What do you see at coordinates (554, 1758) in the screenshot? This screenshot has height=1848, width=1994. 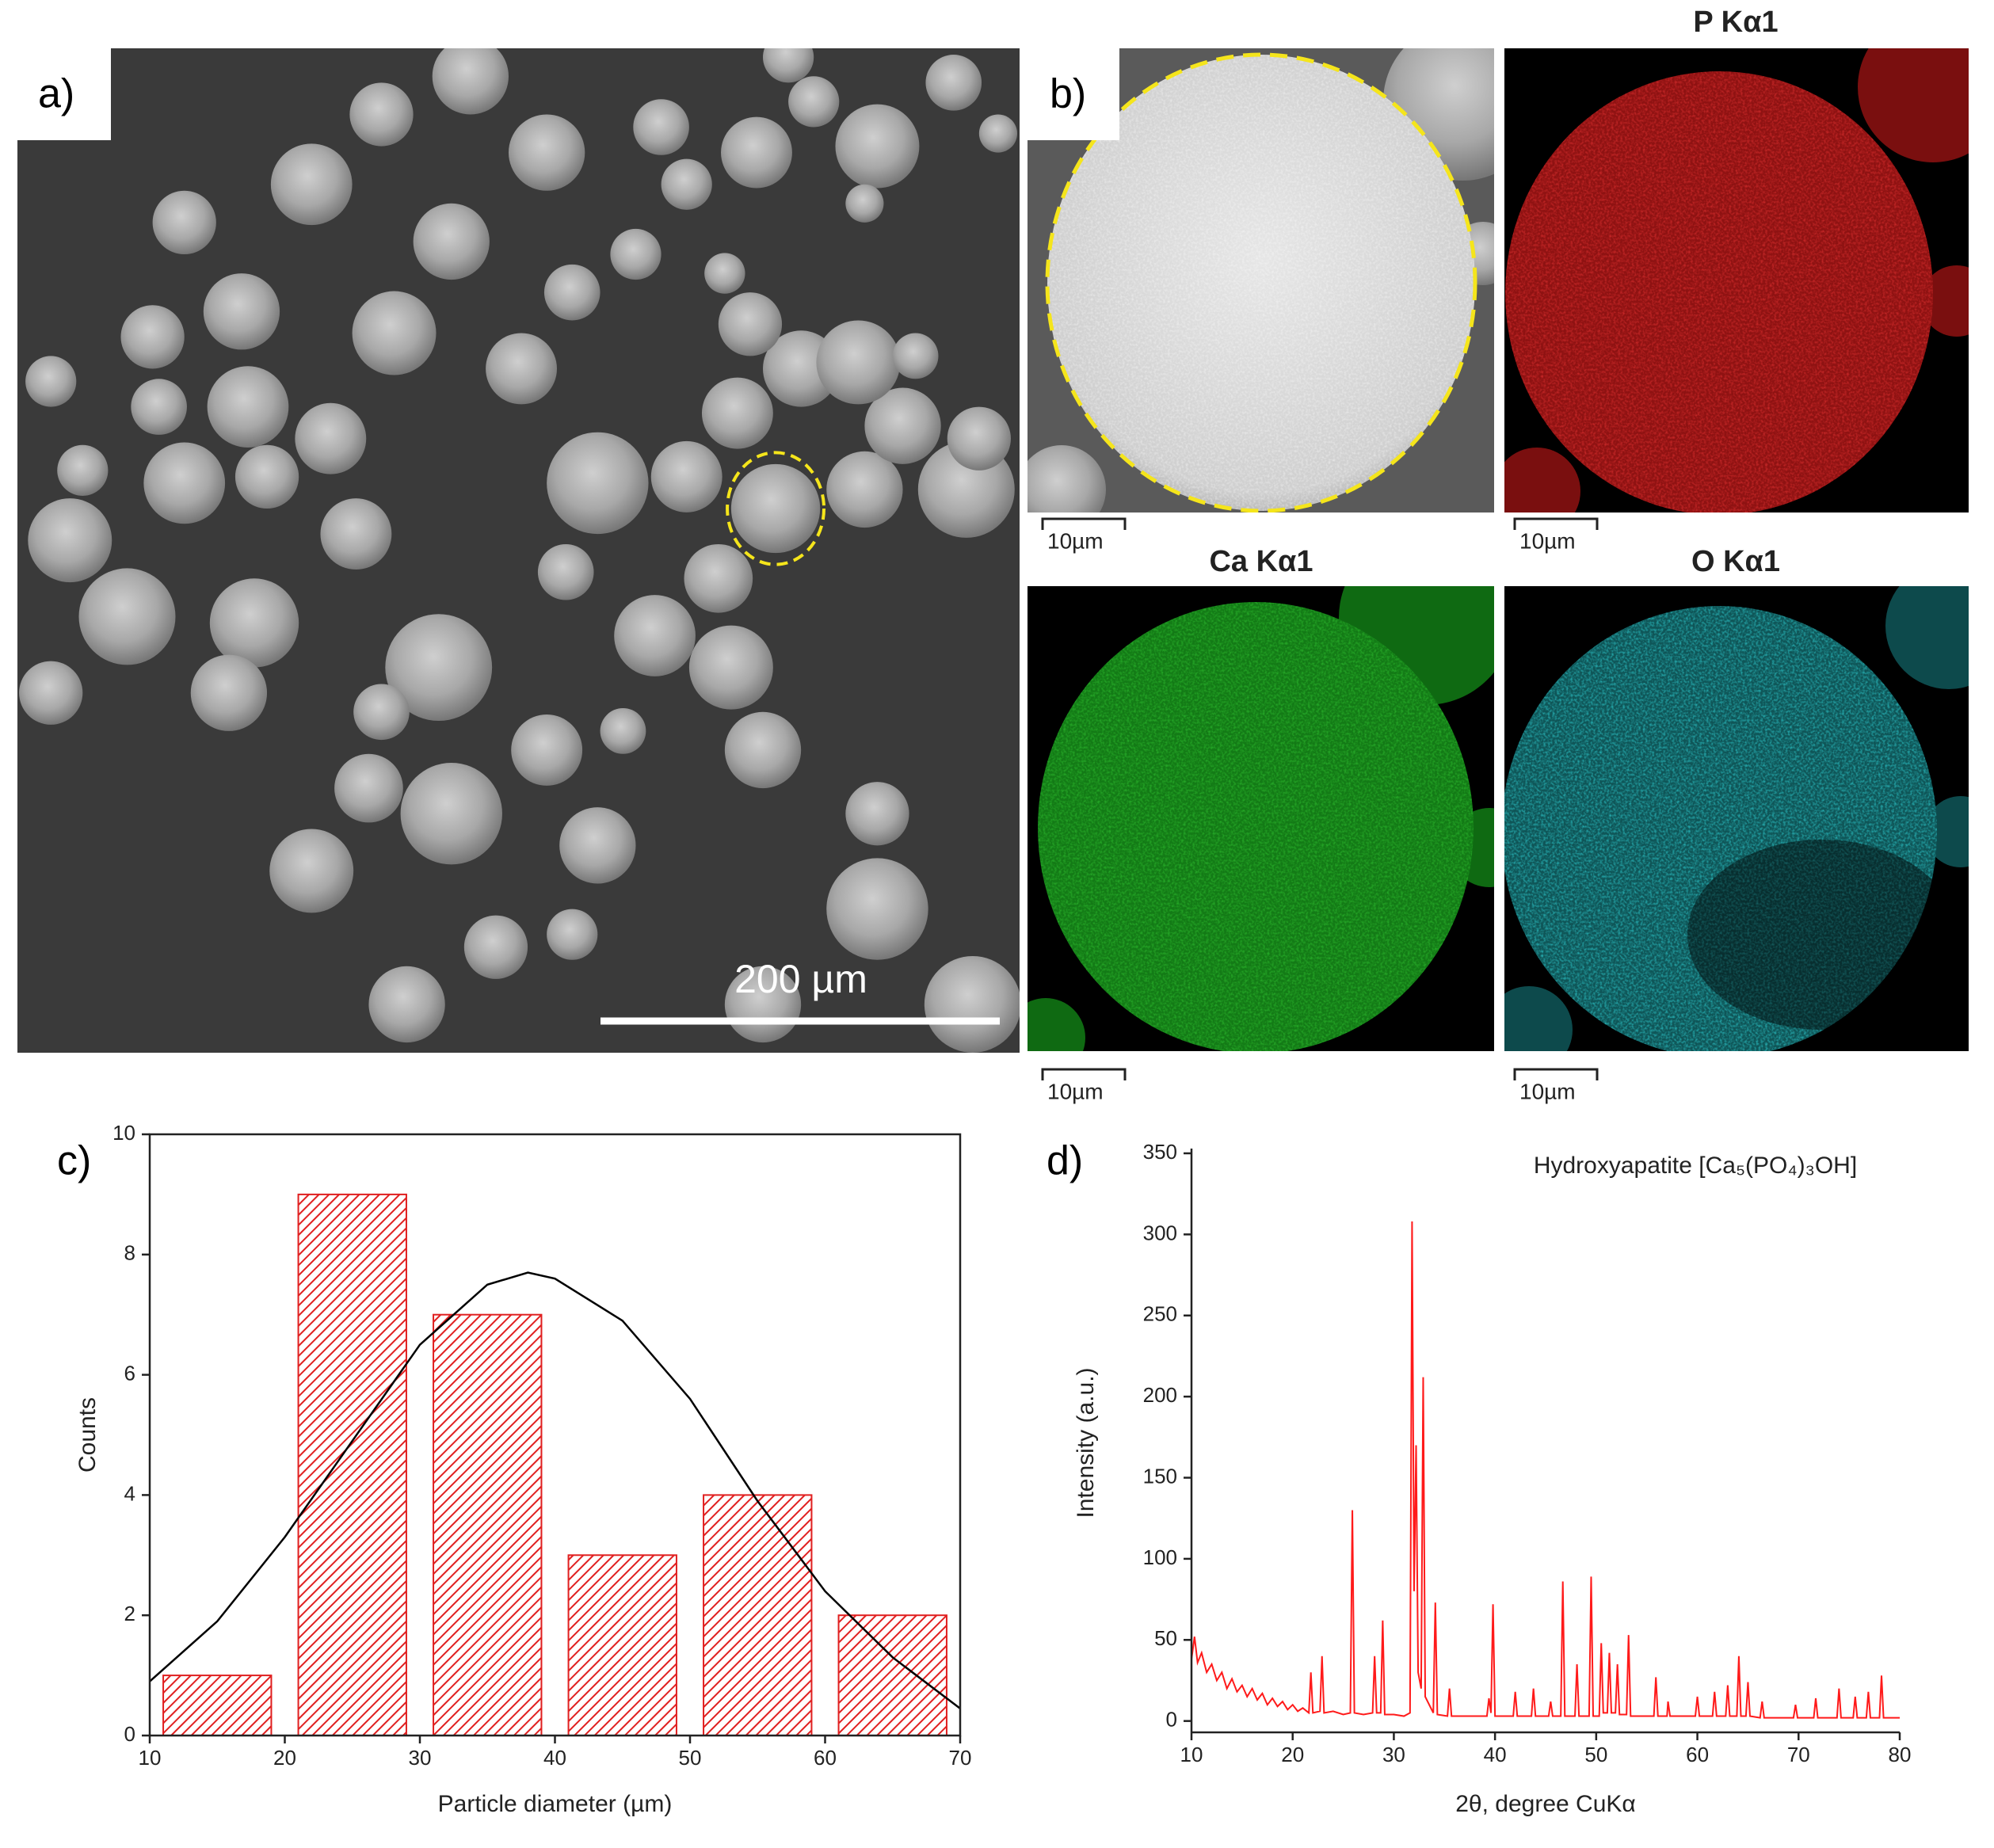 I see `x-tick-label: 40` at bounding box center [554, 1758].